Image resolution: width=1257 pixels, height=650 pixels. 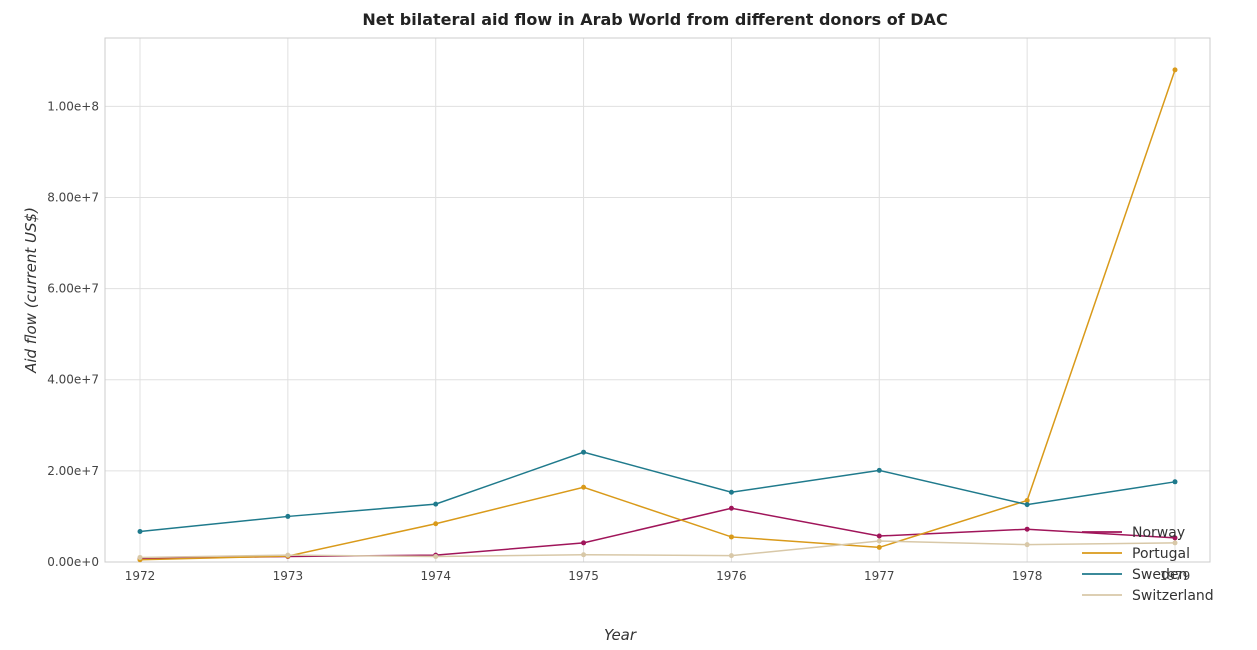 I want to click on x-tick-label: 1978, so click(x=1027, y=576).